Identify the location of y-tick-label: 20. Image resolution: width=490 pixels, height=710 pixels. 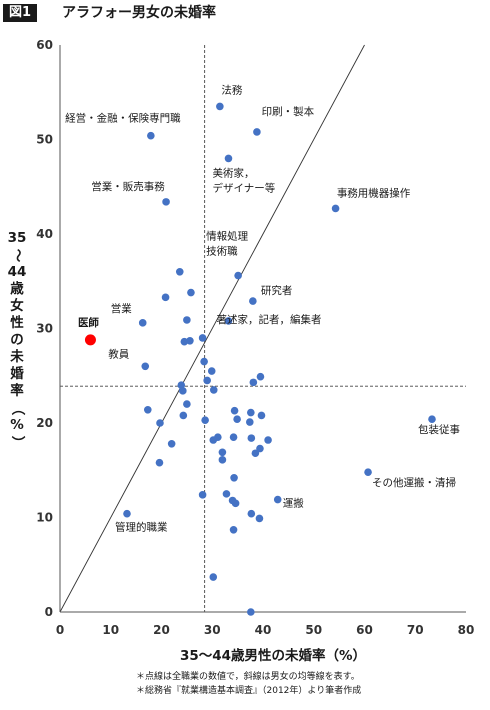
(44, 423).